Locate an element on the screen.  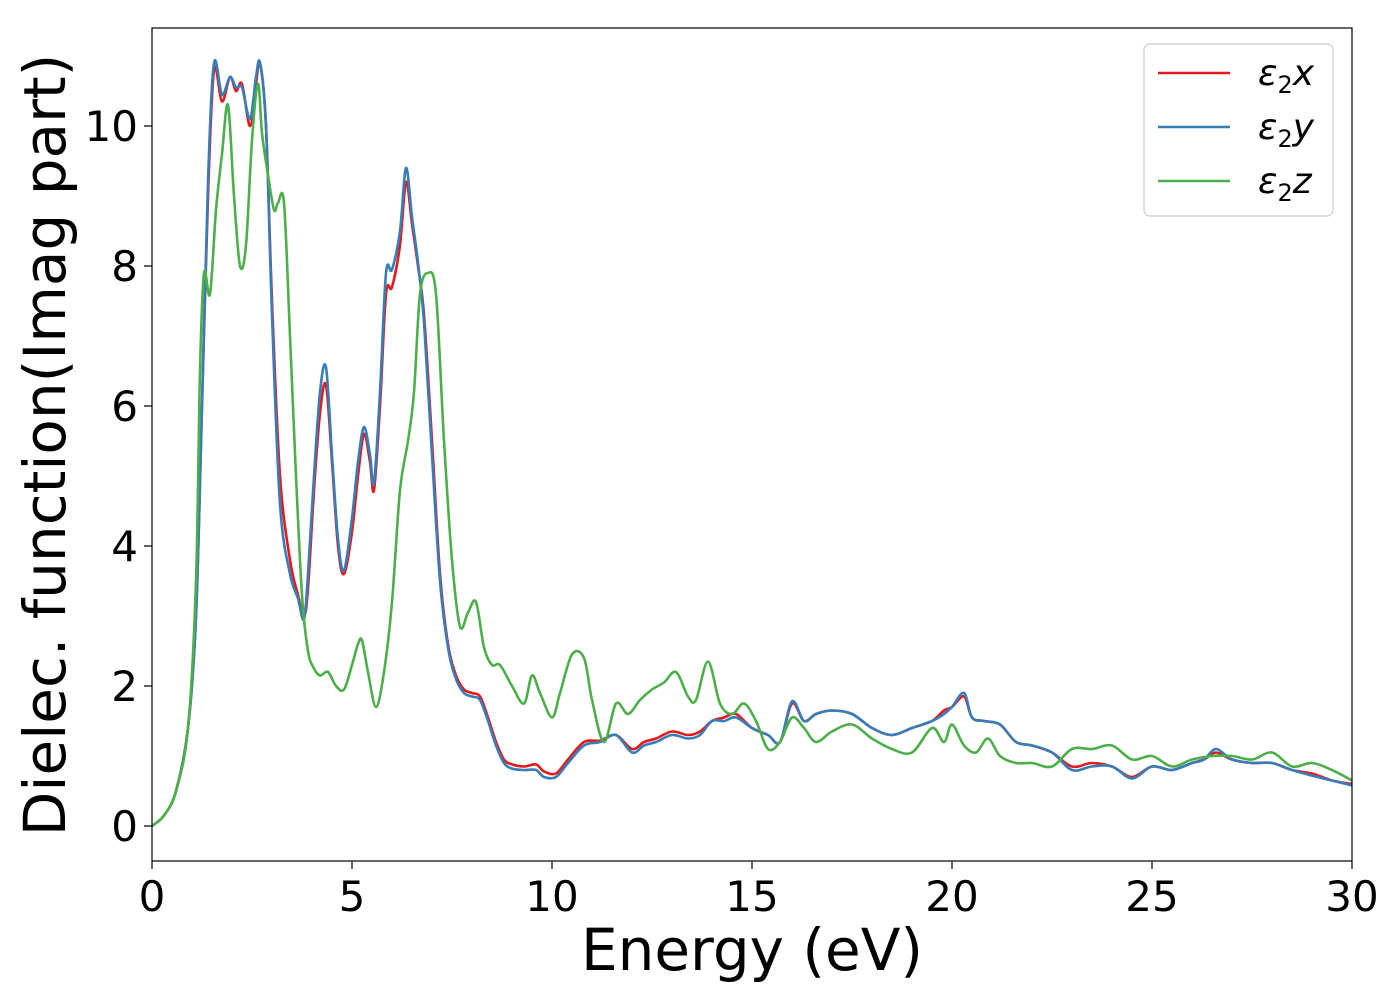
legend-axis-letter: y is located at coordinates (1303, 127).